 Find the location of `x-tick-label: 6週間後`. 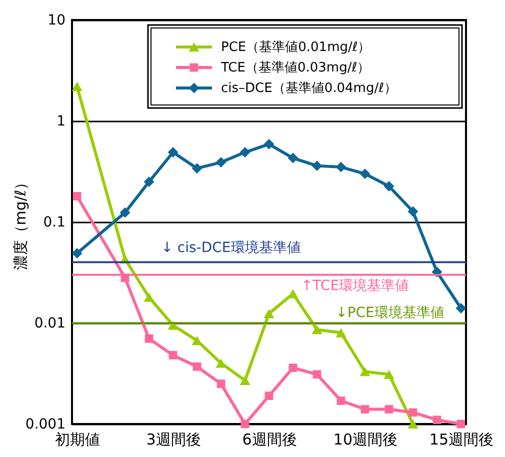

x-tick-label: 6週間後 is located at coordinates (269, 439).